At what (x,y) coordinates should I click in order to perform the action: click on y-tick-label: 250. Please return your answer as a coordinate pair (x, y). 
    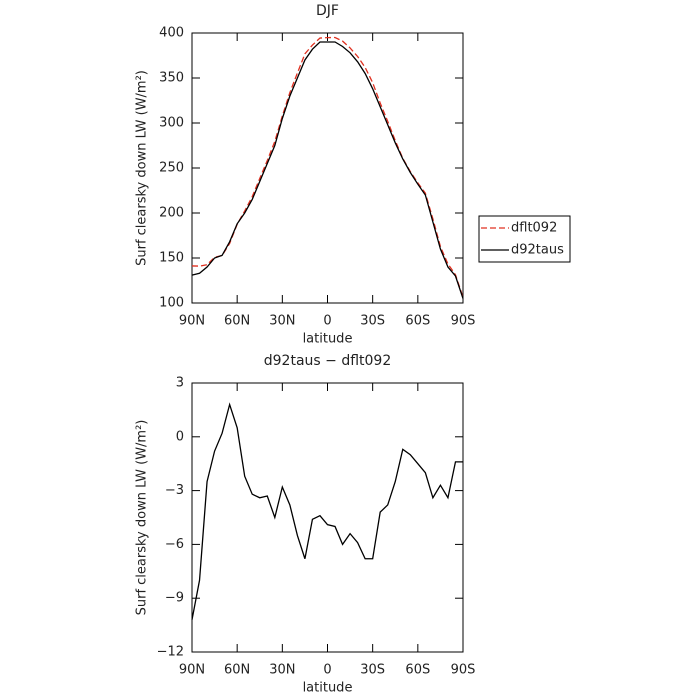
    Looking at the image, I should click on (171, 168).